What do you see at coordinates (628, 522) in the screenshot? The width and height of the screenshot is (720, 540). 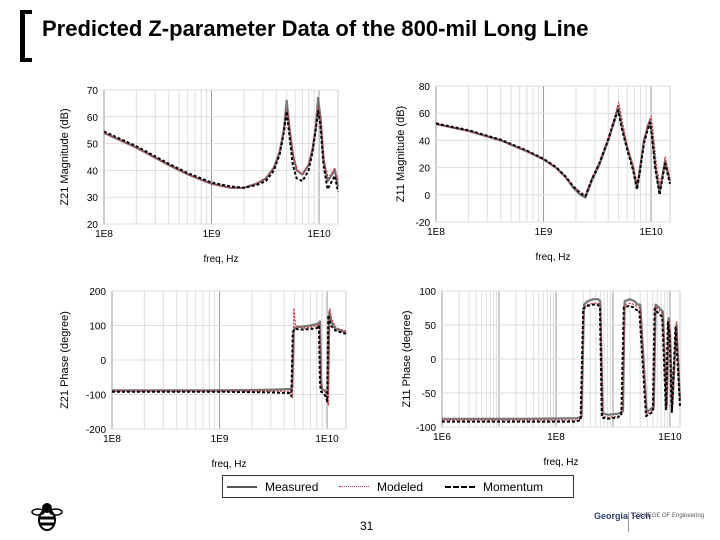 I see `logo-divider` at bounding box center [628, 522].